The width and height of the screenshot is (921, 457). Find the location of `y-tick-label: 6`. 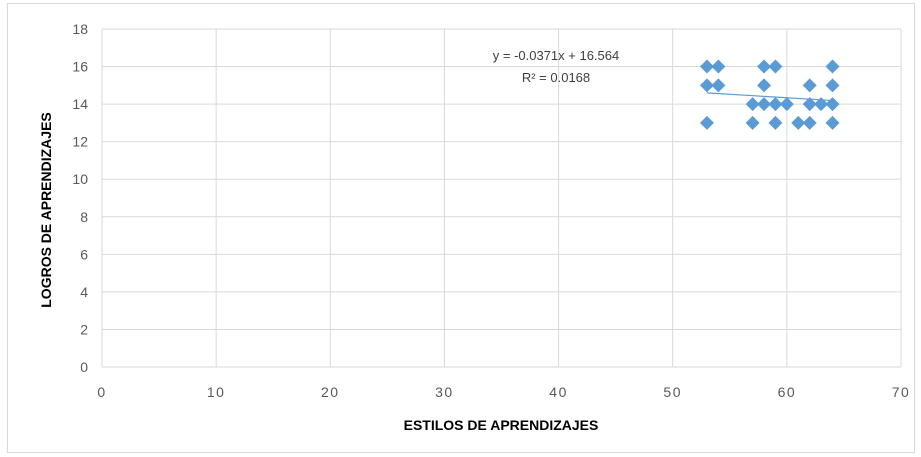

y-tick-label: 6 is located at coordinates (84, 254).